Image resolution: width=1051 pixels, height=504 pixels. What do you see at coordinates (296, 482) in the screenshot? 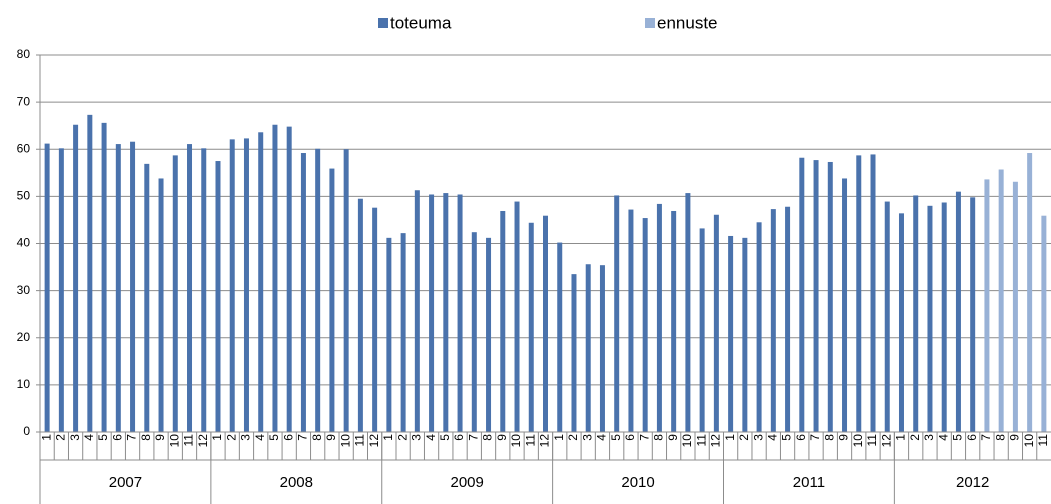
I see `year-label: 2008` at bounding box center [296, 482].